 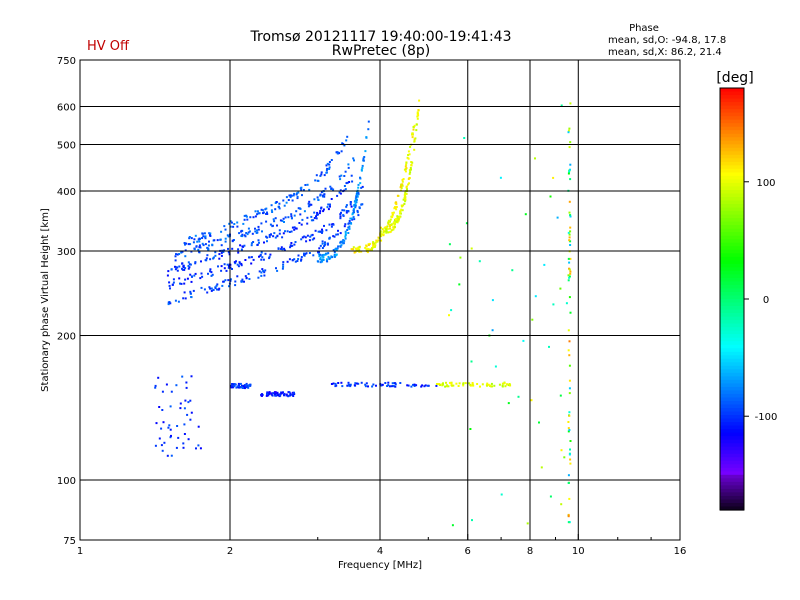 What do you see at coordinates (80, 551) in the screenshot?
I see `x-tick-label: 1` at bounding box center [80, 551].